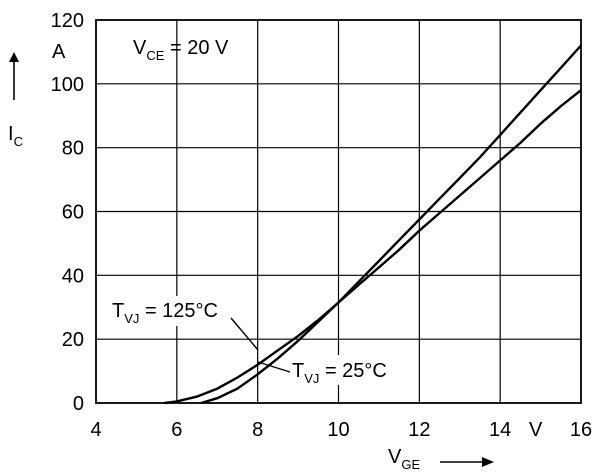 This screenshot has width=596, height=473. Describe the element at coordinates (118, 311) in the screenshot. I see `annotation-125-main: T` at that location.